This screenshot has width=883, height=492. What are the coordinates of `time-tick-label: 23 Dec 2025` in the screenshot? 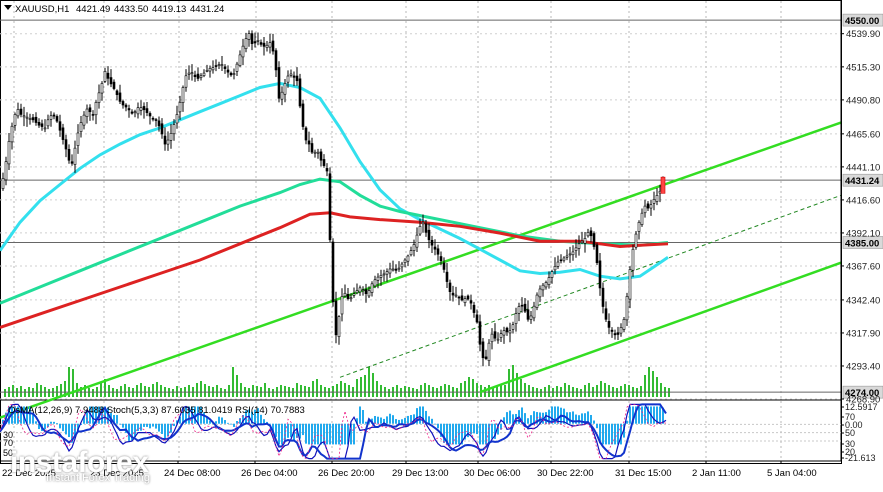 It's located at (117, 473).